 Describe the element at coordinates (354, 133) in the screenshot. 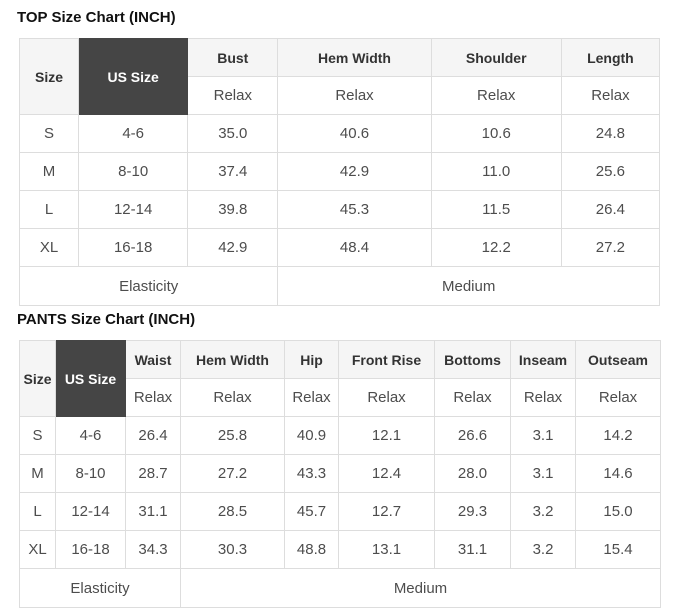

I see `hem-width-value-cell: 40.6` at that location.